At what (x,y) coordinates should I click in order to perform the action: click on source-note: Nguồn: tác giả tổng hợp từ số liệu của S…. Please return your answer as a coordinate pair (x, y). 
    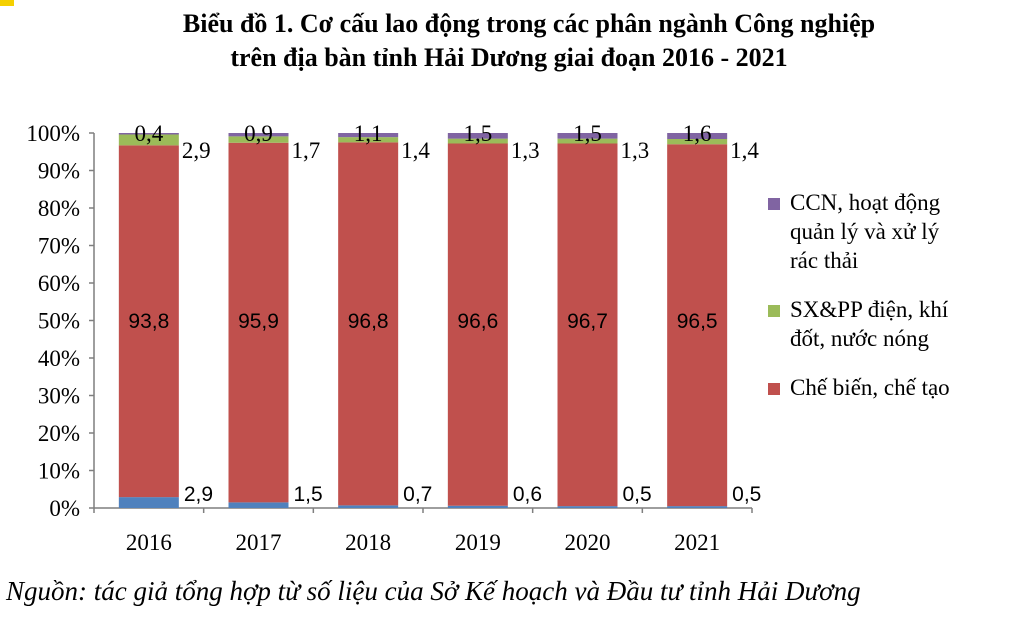
    Looking at the image, I should click on (433, 591).